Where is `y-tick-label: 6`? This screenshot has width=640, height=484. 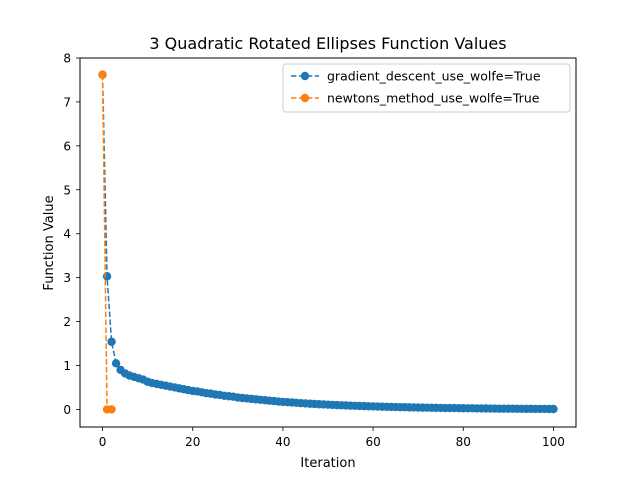 y-tick-label: 6 is located at coordinates (67, 146).